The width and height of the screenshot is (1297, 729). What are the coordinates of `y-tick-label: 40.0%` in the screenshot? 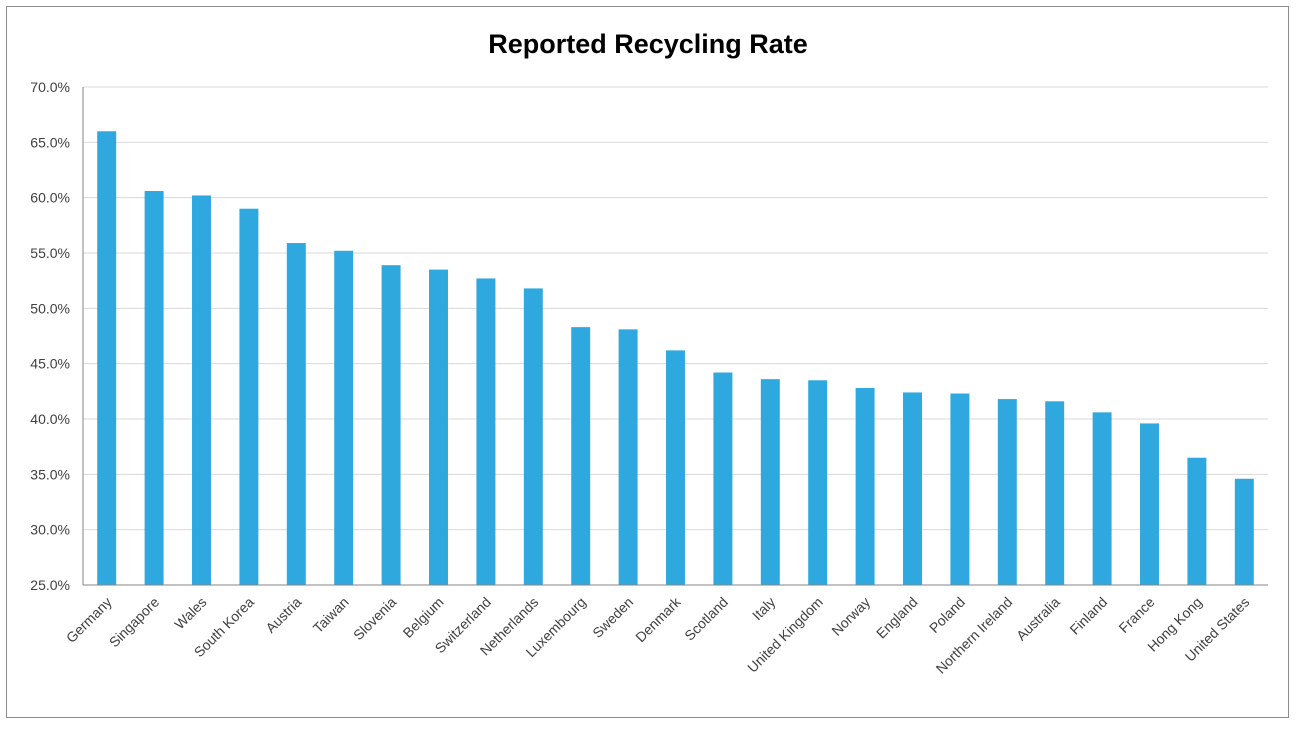 It's located at (50, 419).